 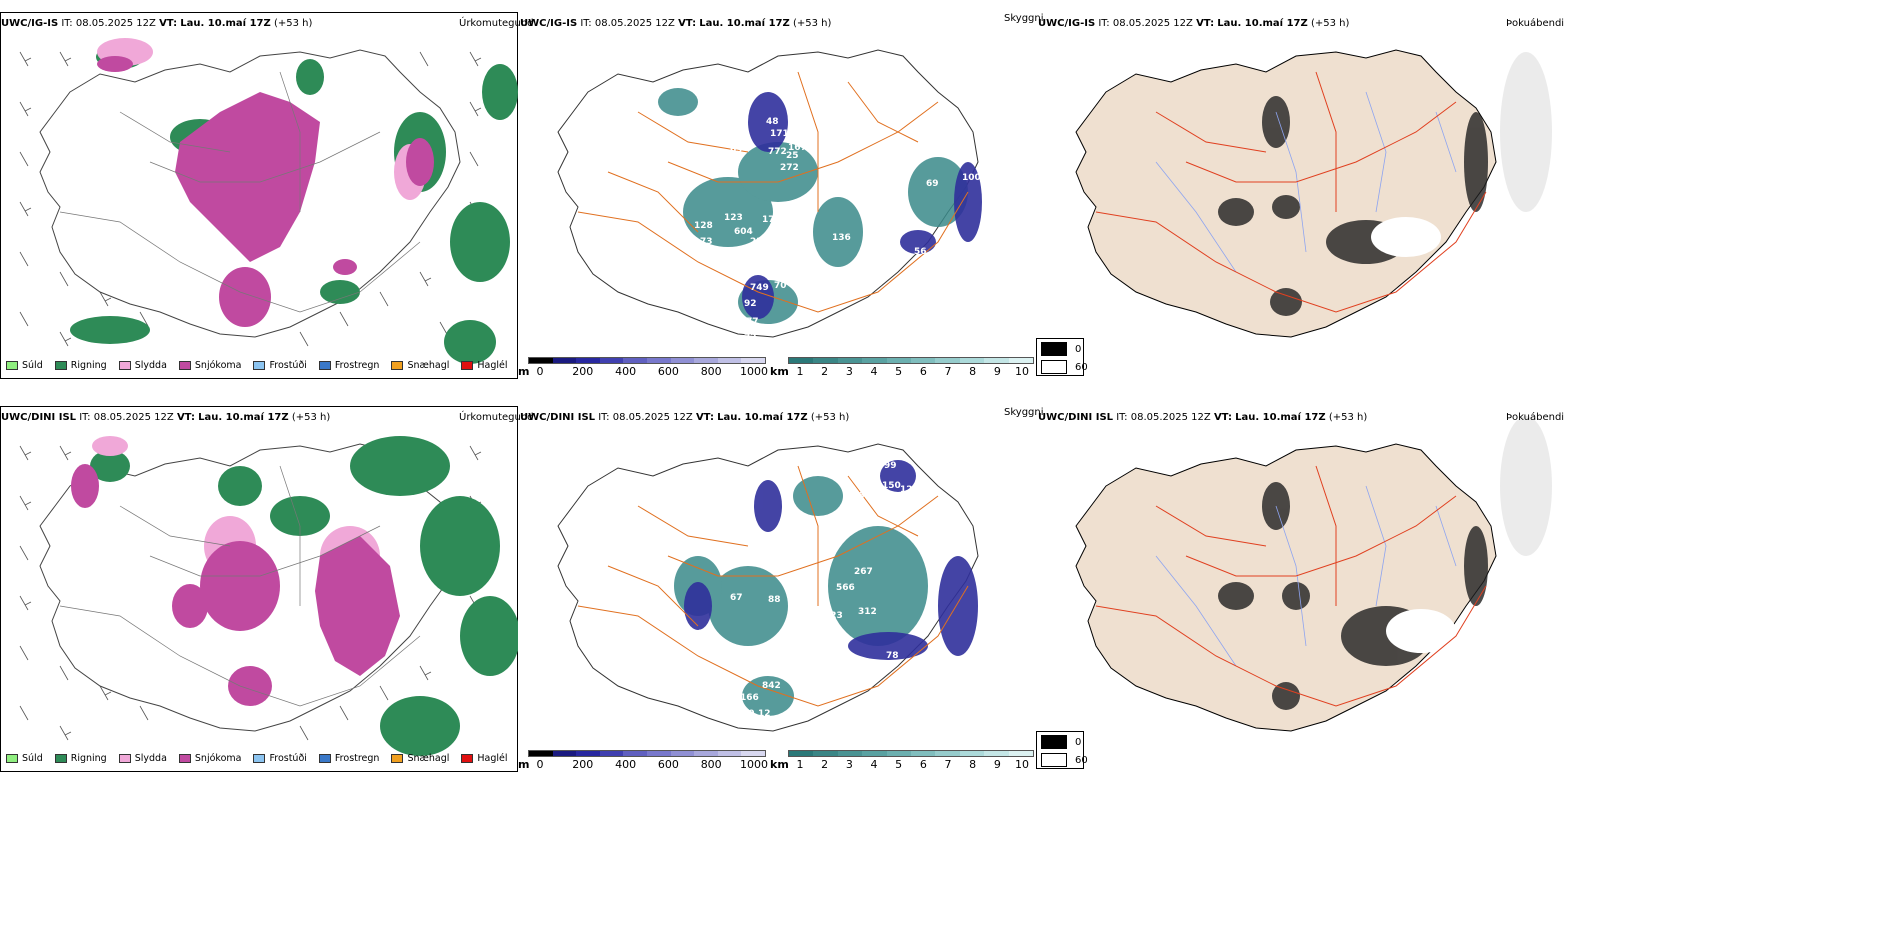 What do you see at coordinates (1526, 486) in the screenshot?
I see `fog-offshore-bottom` at bounding box center [1526, 486].